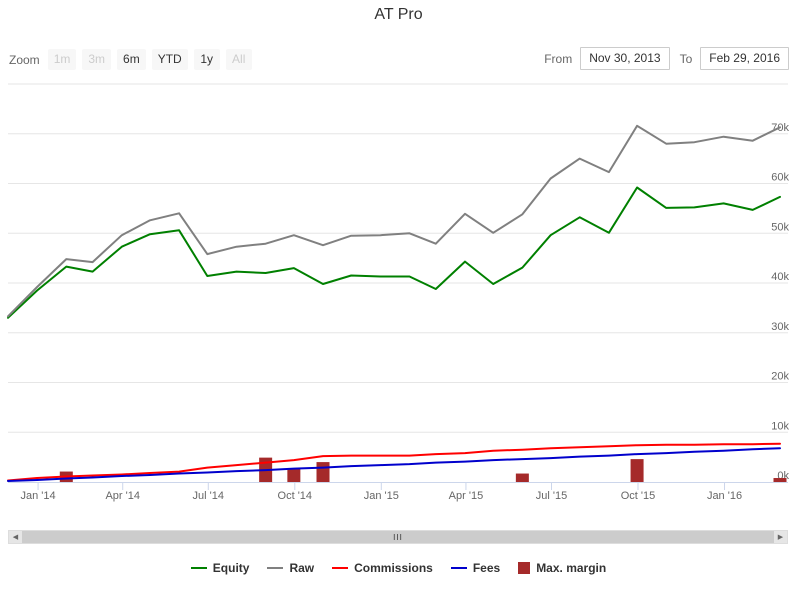  I want to click on zoom-1m-button: 1m, so click(62, 59).